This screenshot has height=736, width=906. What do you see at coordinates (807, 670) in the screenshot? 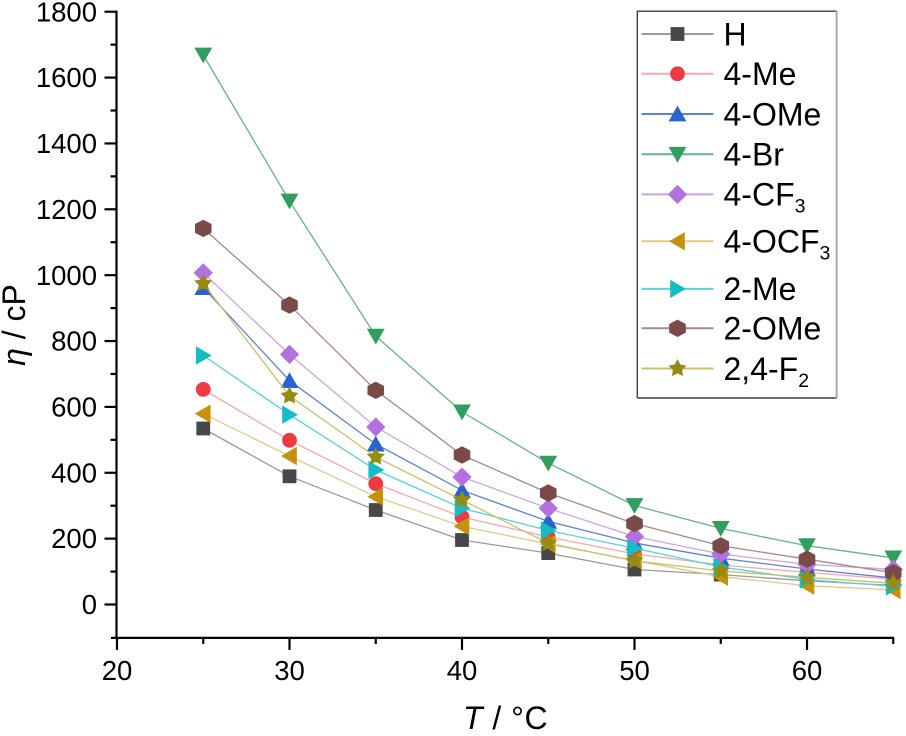
I see `svg-text: 60` at bounding box center [807, 670].